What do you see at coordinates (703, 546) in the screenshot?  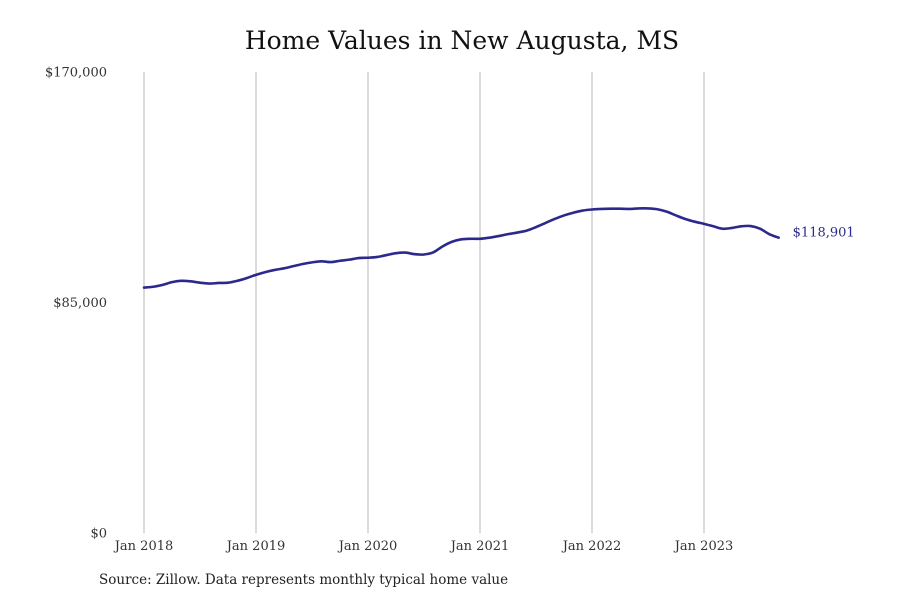 I see `x-tick-label-5: Jan 2023` at bounding box center [703, 546].